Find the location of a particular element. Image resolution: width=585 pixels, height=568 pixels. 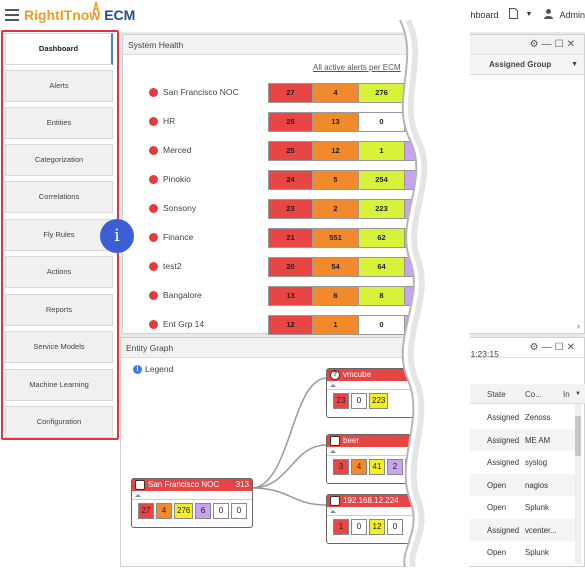

sidebar-item-entities: Entities is located at coordinates (59, 123).